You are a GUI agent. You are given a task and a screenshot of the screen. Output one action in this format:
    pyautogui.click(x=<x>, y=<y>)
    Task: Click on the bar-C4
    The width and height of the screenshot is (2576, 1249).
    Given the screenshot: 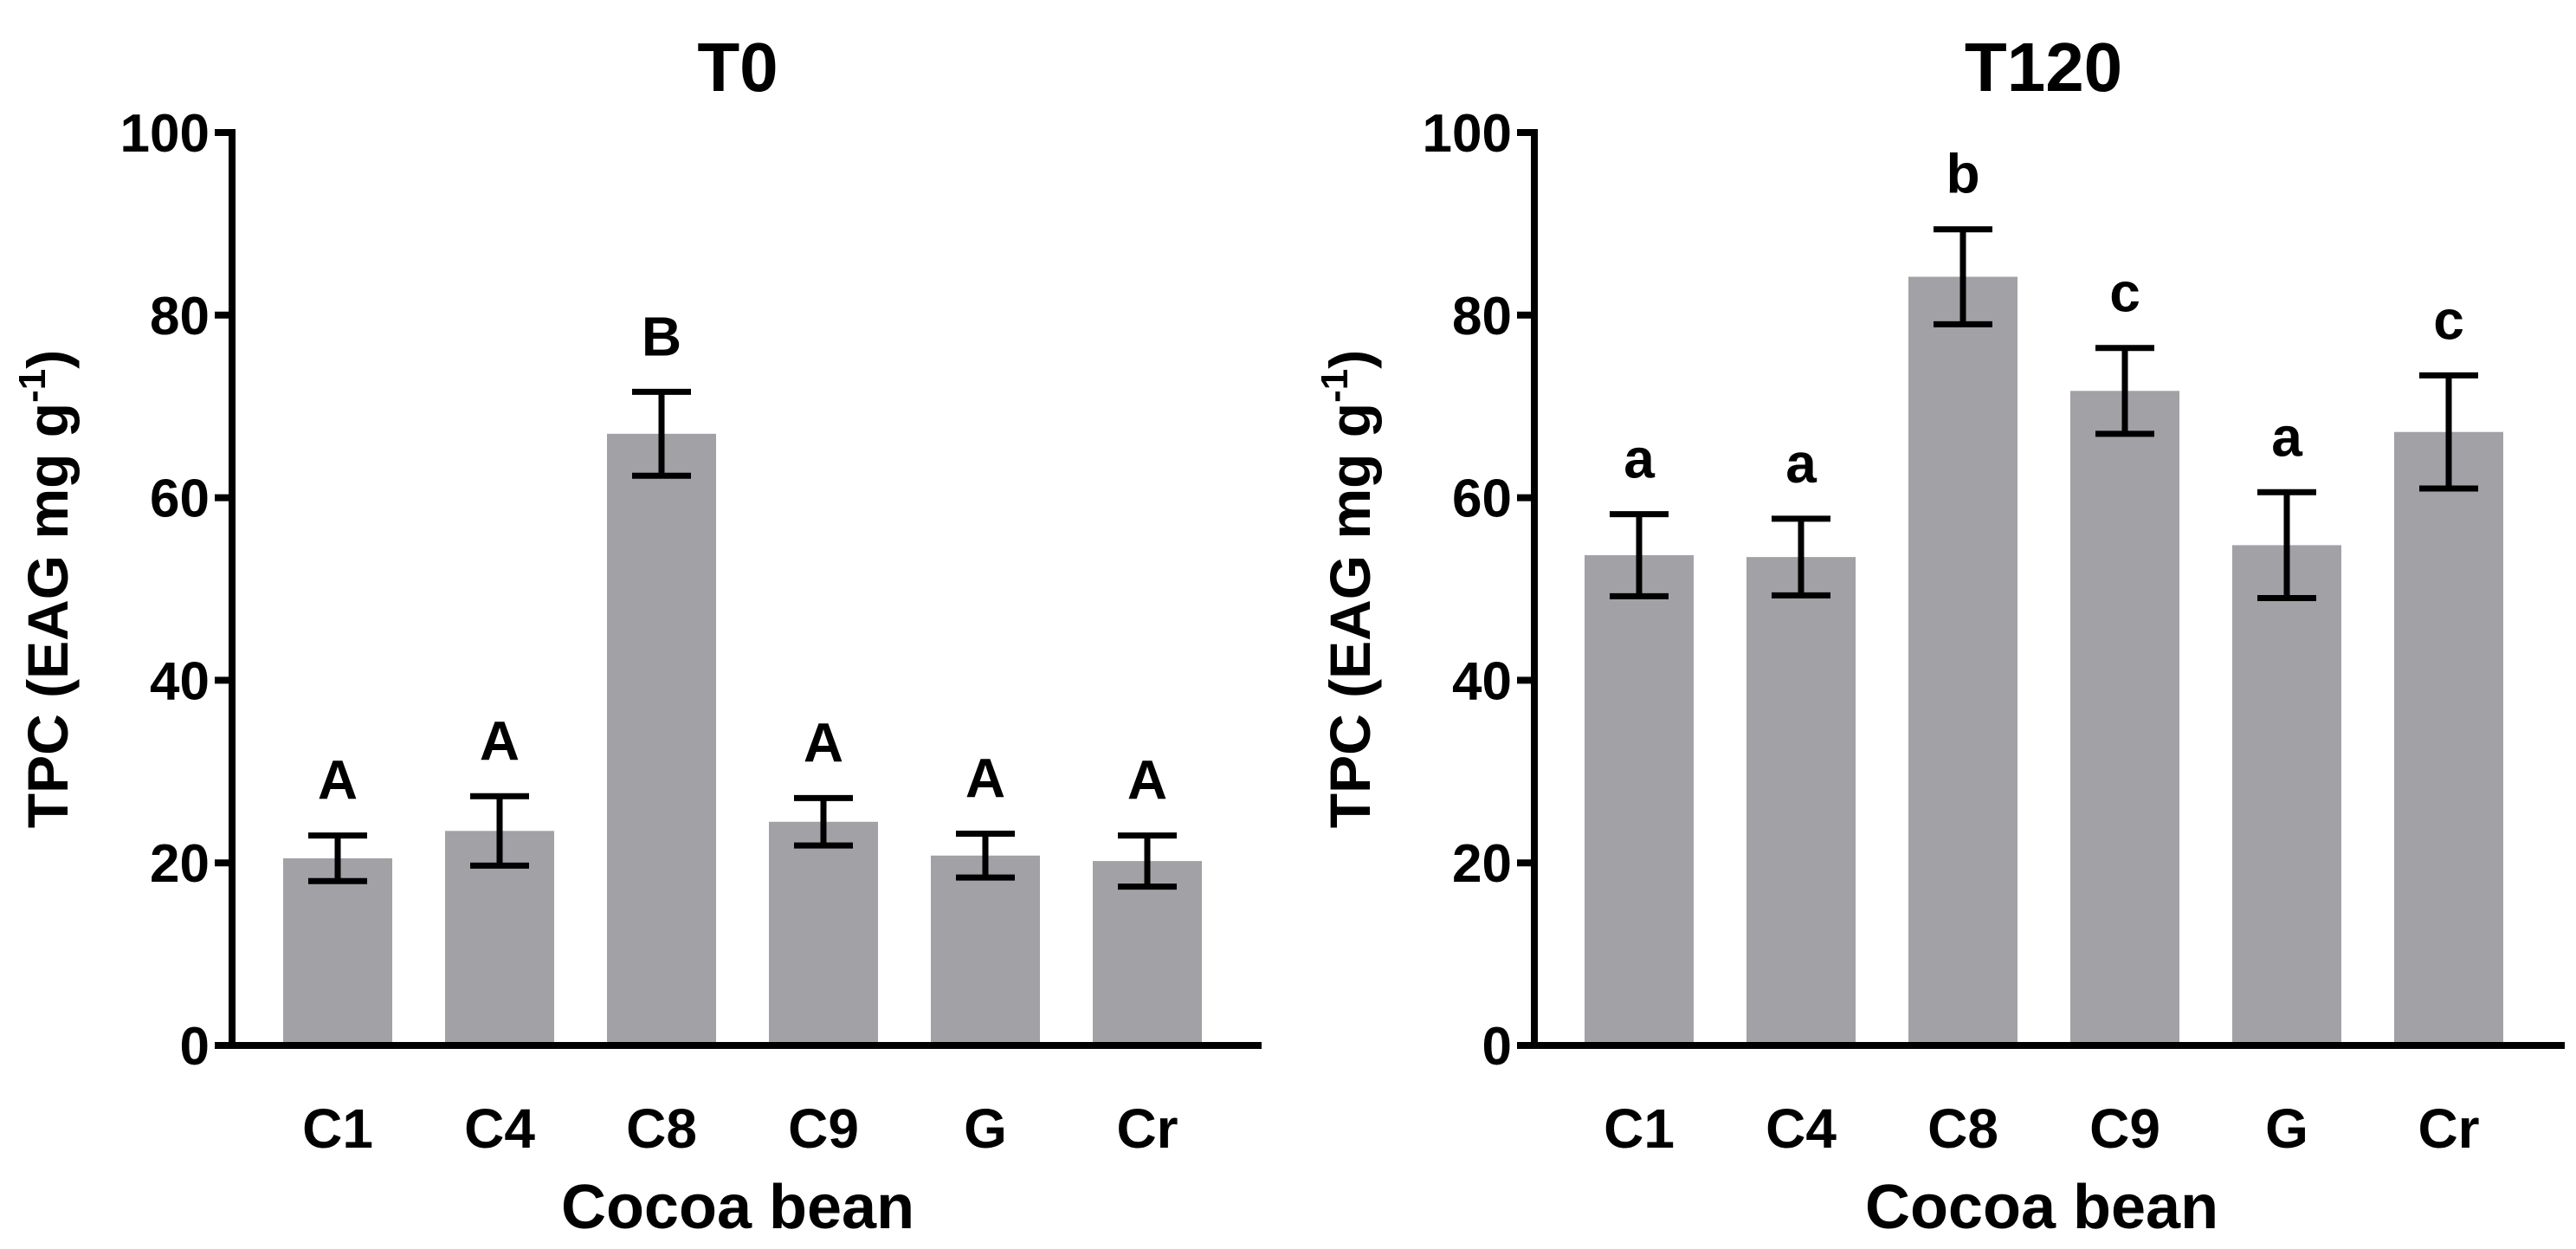 What is the action you would take?
    pyautogui.click(x=1801, y=801)
    